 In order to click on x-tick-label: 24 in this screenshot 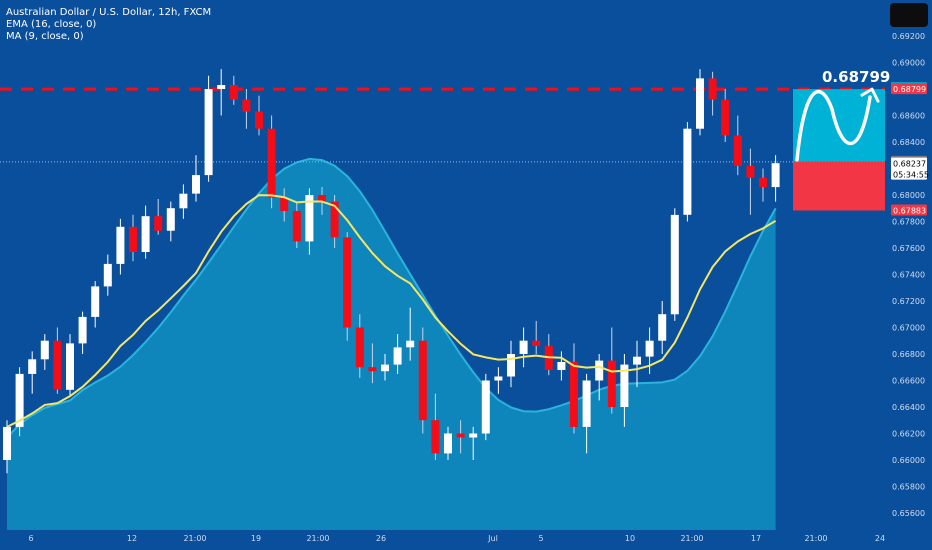, I will do `click(880, 538)`.